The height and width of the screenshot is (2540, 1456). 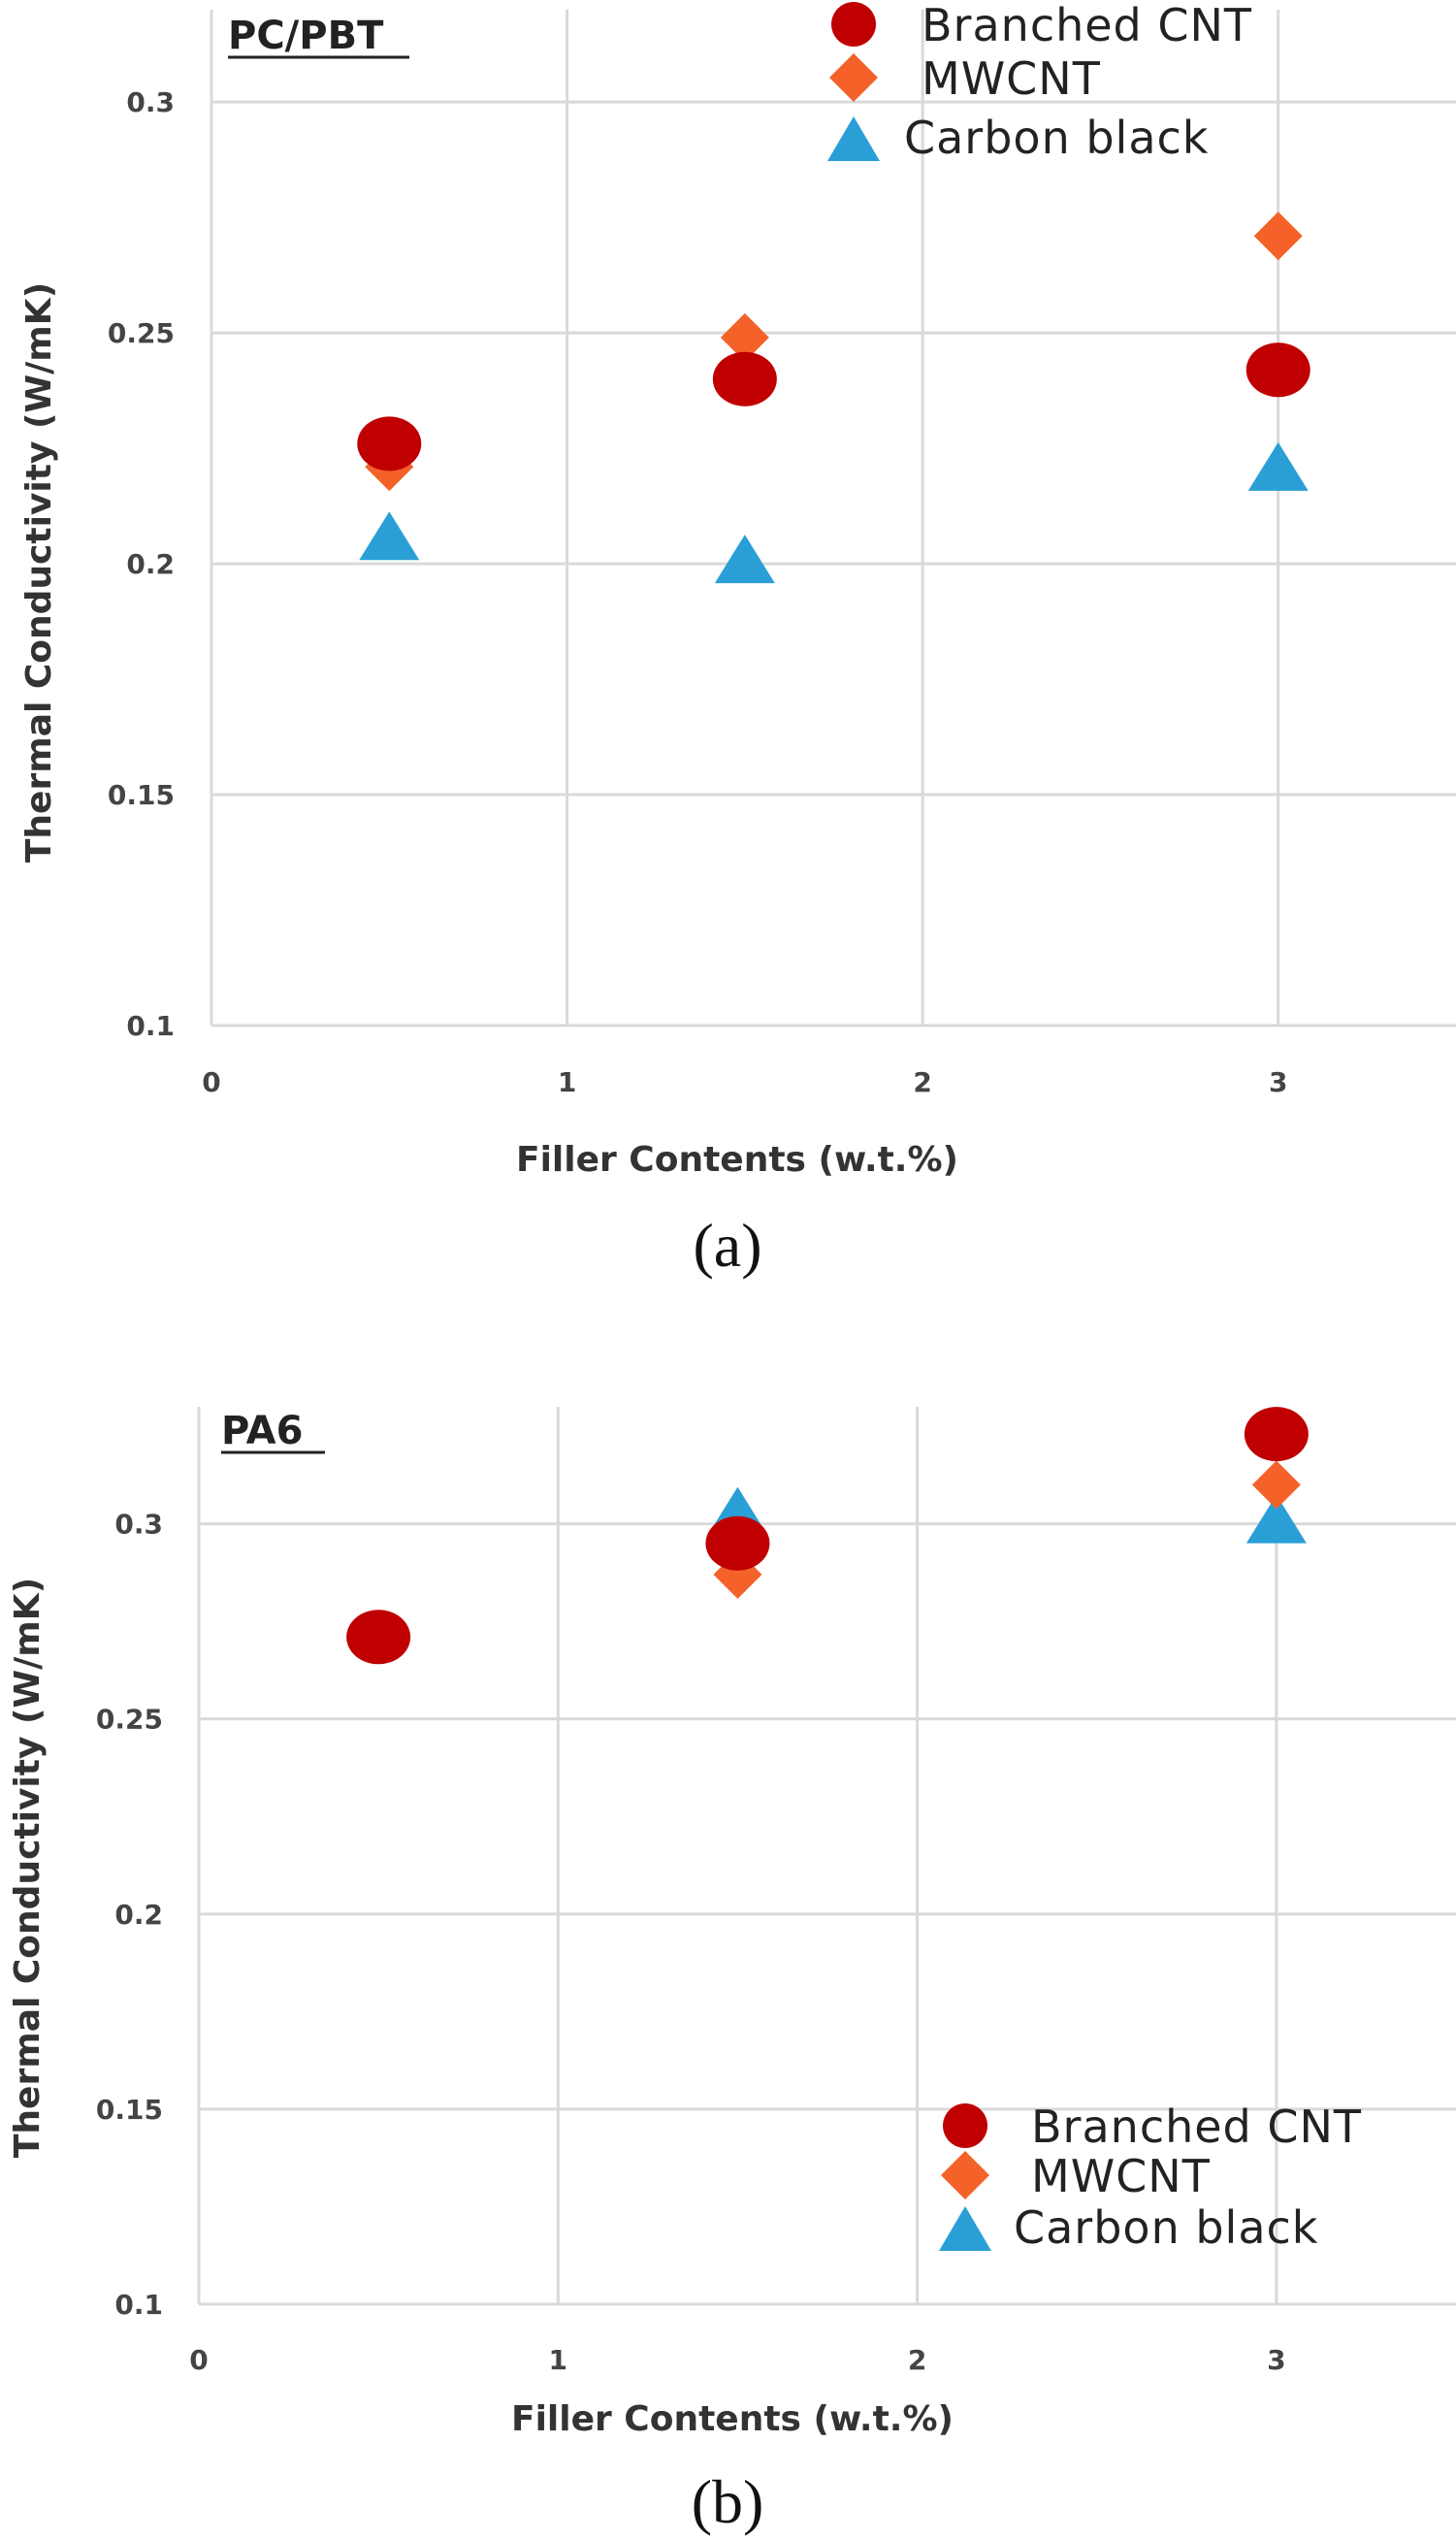 I want to click on y-tick-labels-b: 0.1 0.15 0.2 0.25 0.3, so click(x=129, y=1915).